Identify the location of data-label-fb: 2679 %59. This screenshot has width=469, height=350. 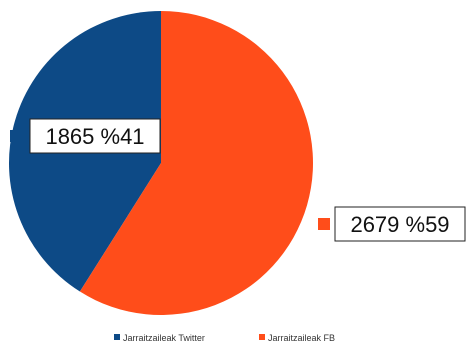
(392, 224).